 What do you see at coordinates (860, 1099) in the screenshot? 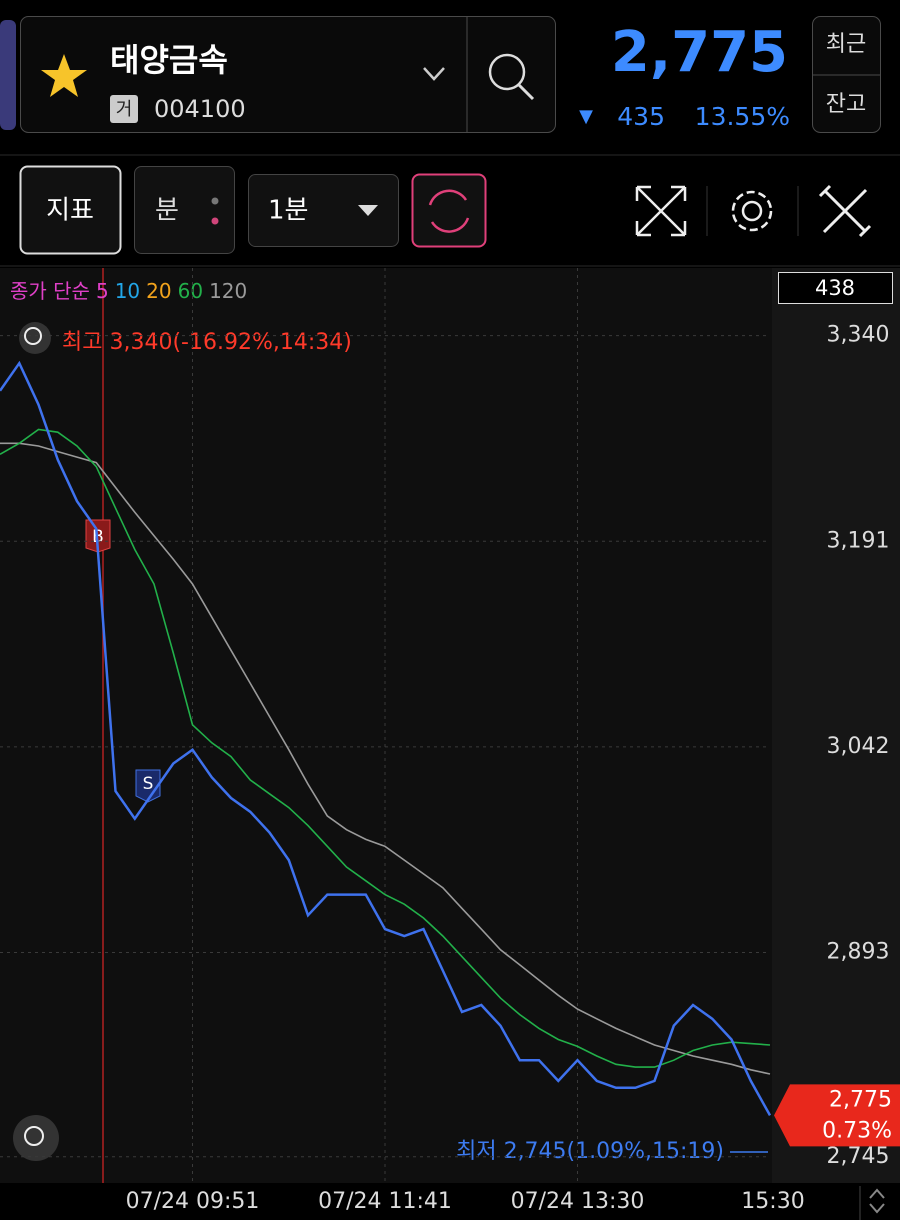
I see `current-price: 2,775` at bounding box center [860, 1099].